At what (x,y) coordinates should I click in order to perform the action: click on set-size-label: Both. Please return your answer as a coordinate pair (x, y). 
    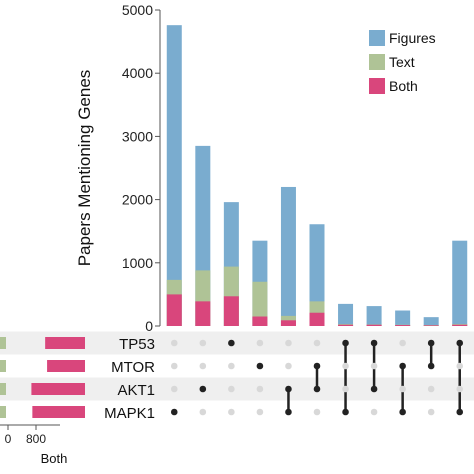
    Looking at the image, I should click on (54, 458).